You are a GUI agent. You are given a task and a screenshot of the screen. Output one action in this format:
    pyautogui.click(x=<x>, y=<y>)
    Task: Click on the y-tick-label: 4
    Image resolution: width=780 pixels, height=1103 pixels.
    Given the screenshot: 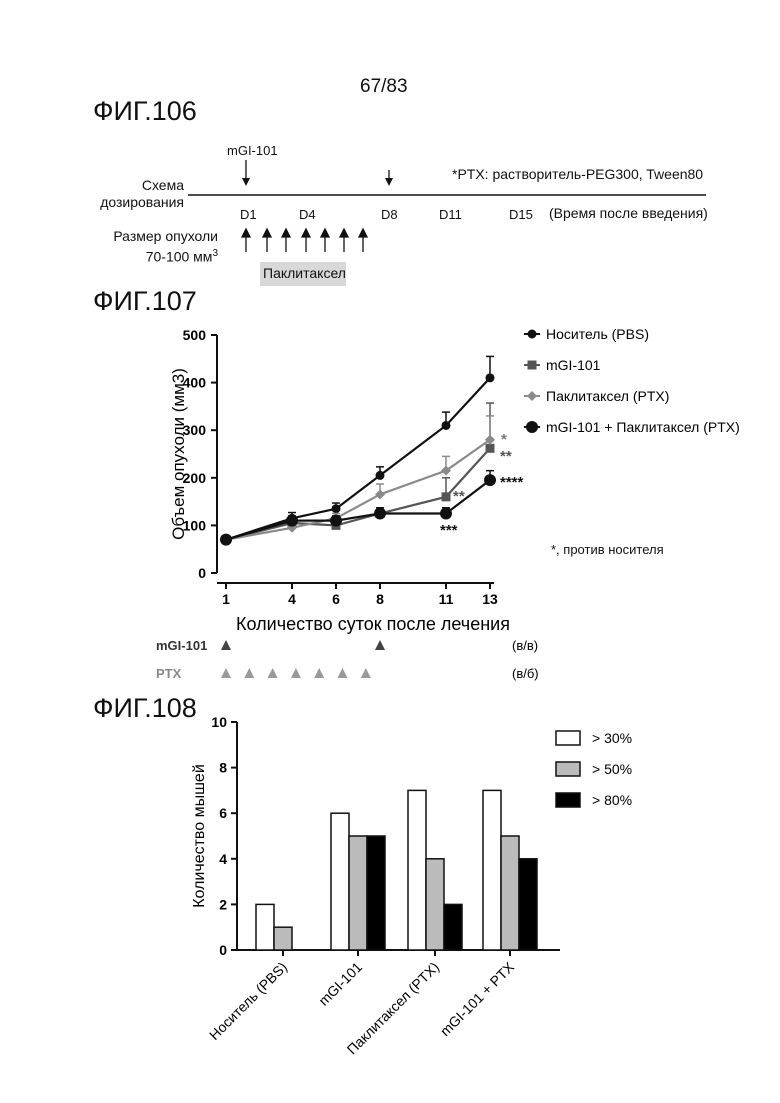 What is the action you would take?
    pyautogui.click(x=223, y=859)
    